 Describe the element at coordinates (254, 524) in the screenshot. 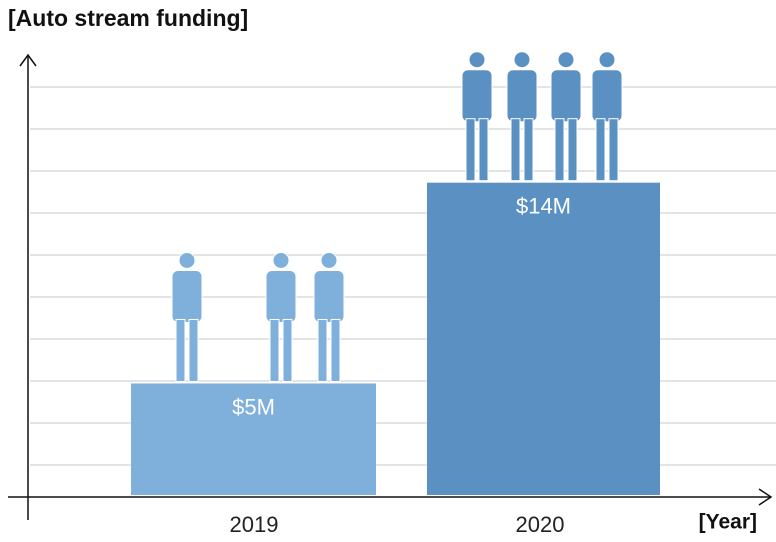

I see `x-tick-label: 2019` at that location.